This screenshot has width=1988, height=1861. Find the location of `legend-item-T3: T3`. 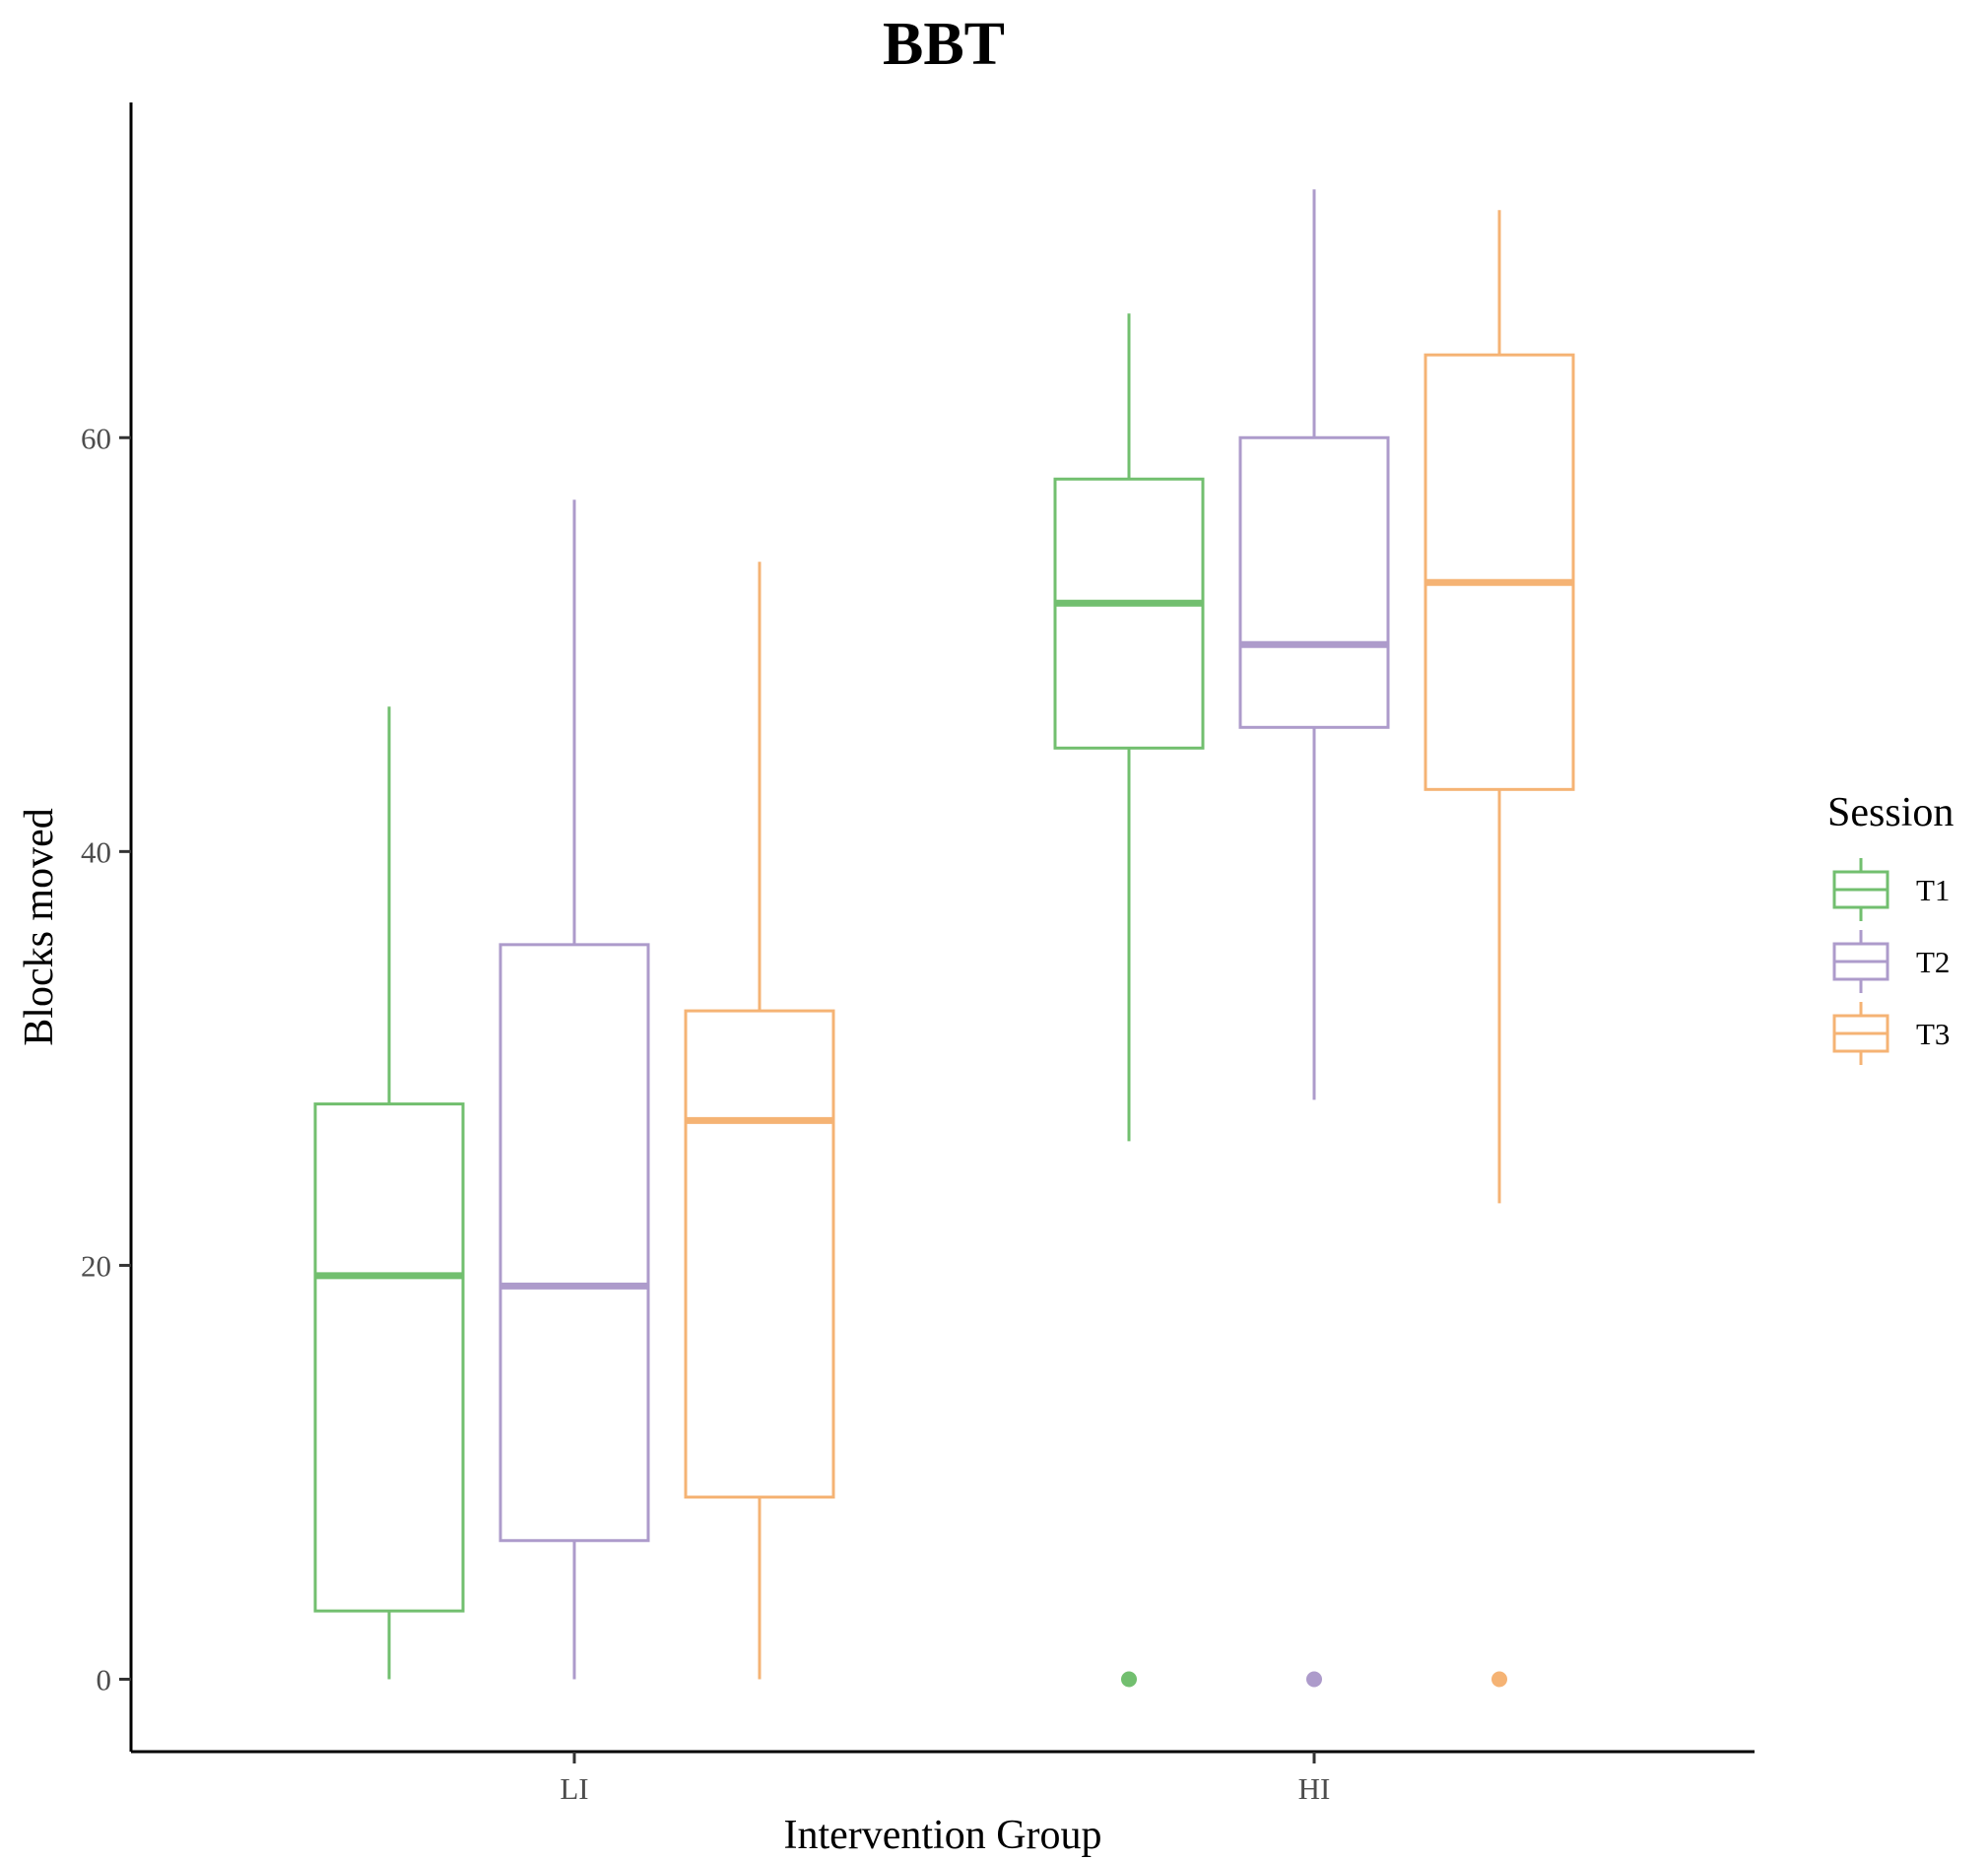

legend-item-T3: T3 is located at coordinates (1891, 1033).